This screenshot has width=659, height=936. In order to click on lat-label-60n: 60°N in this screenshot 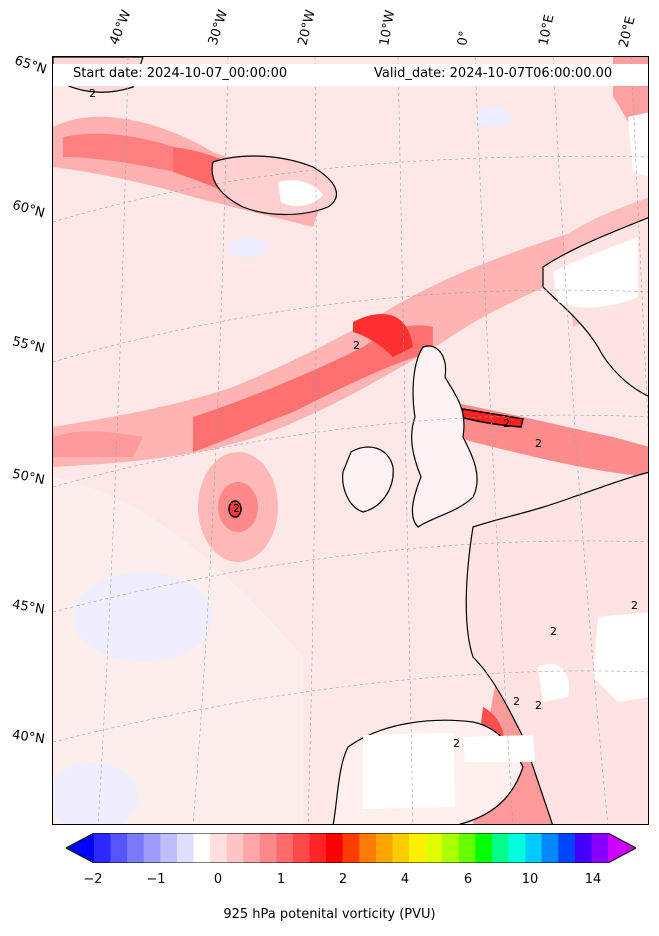, I will do `click(28, 209)`.